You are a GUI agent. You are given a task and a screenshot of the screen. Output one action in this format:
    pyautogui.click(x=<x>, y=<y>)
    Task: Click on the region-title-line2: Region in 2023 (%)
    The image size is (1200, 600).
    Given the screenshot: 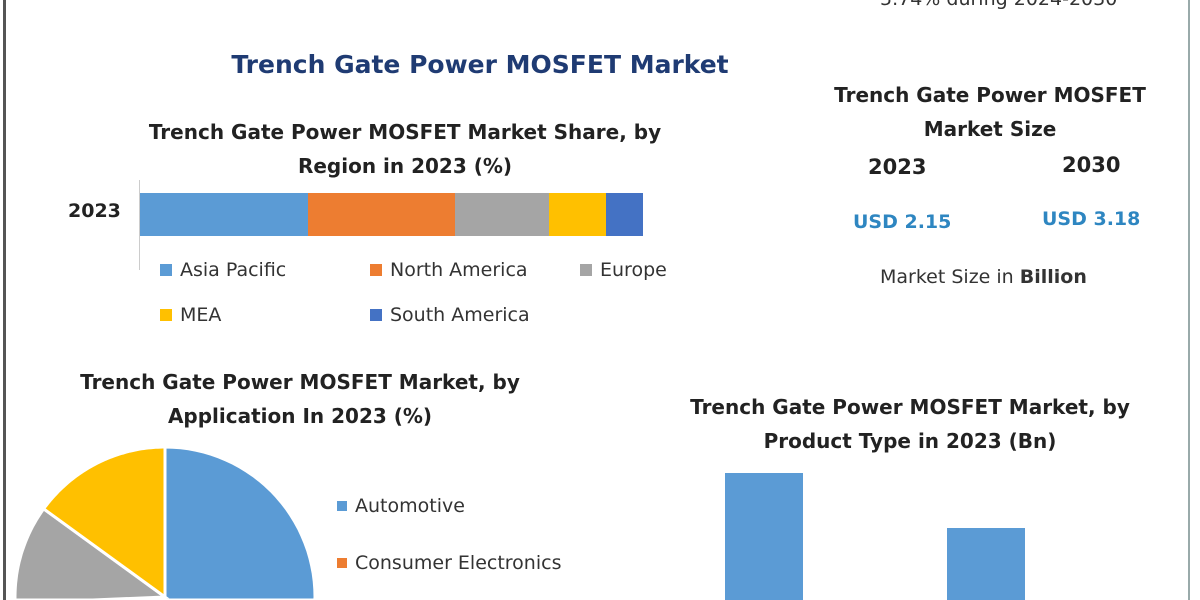 What is the action you would take?
    pyautogui.click(x=405, y=166)
    